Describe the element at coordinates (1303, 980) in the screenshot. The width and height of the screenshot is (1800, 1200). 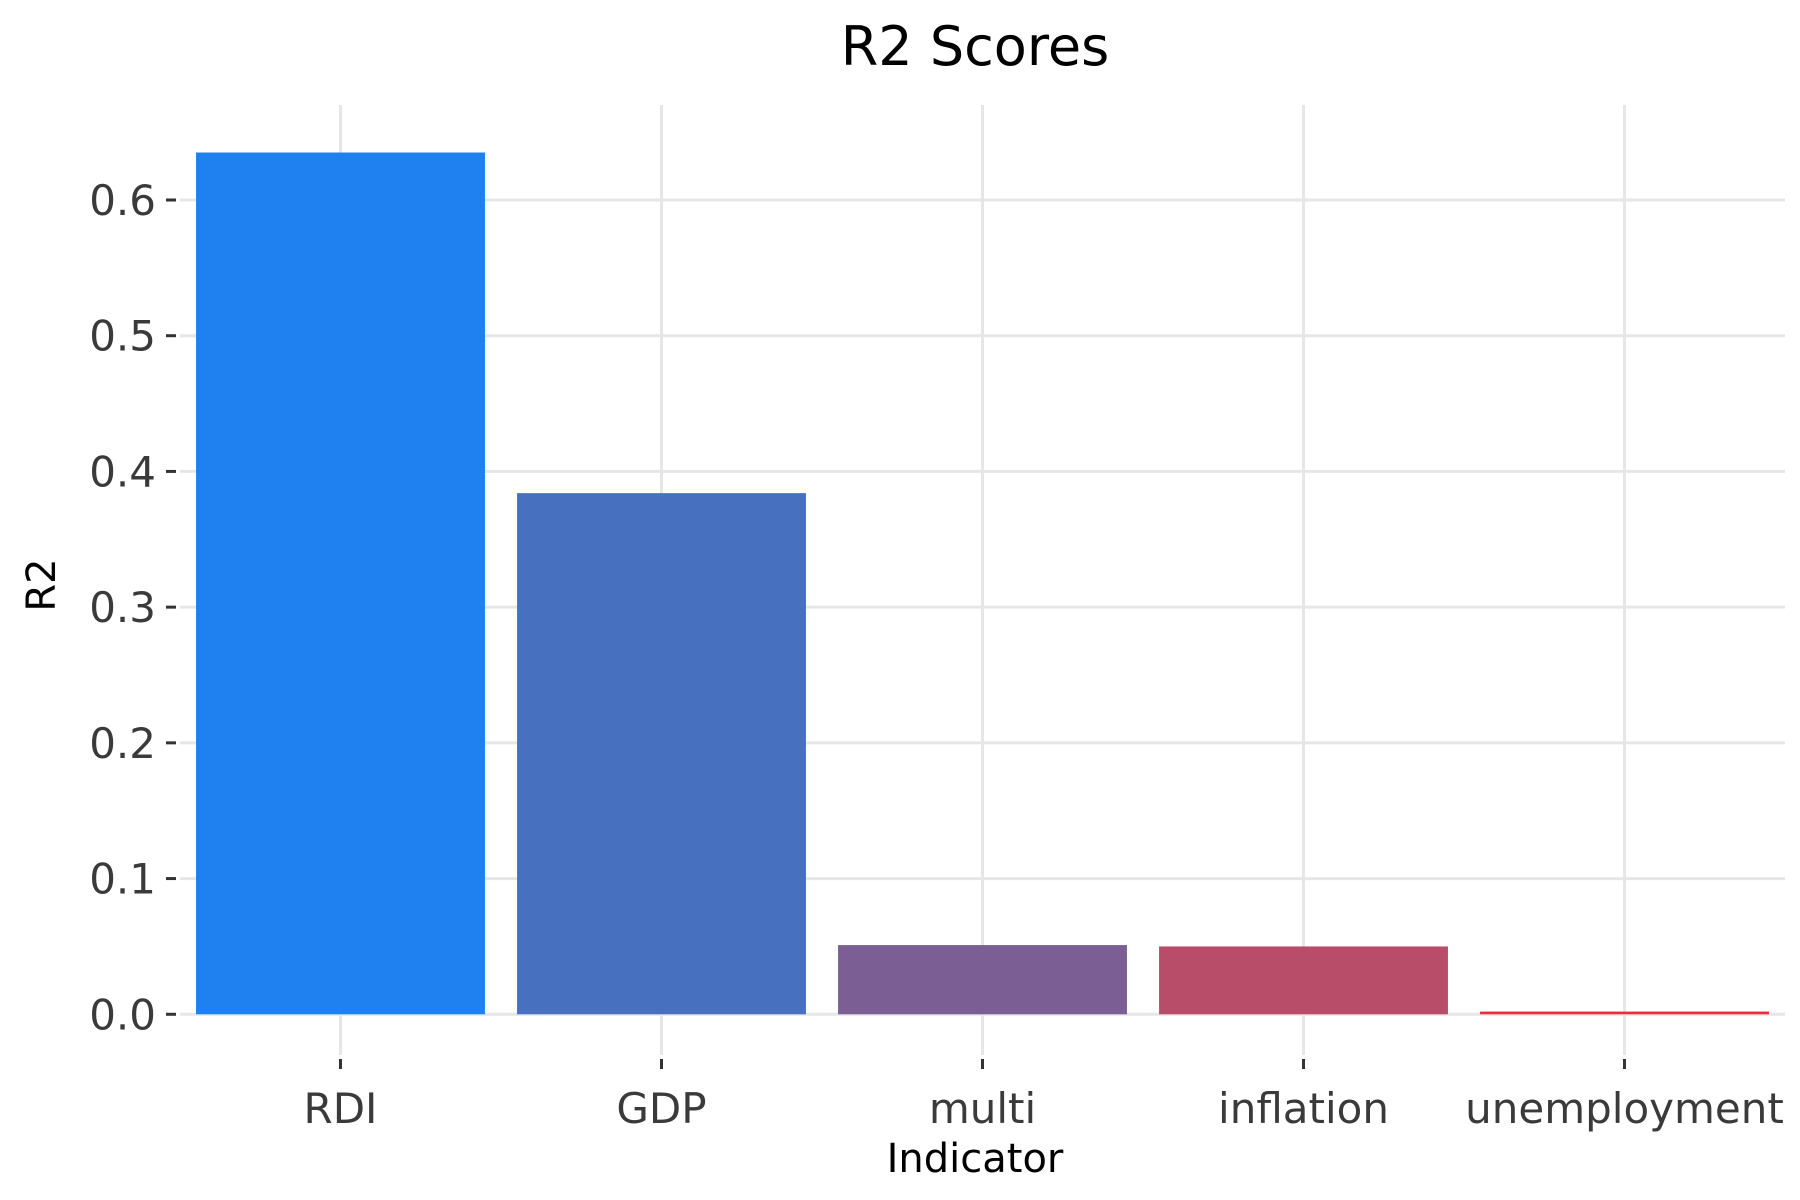
I see `bar-inflation` at that location.